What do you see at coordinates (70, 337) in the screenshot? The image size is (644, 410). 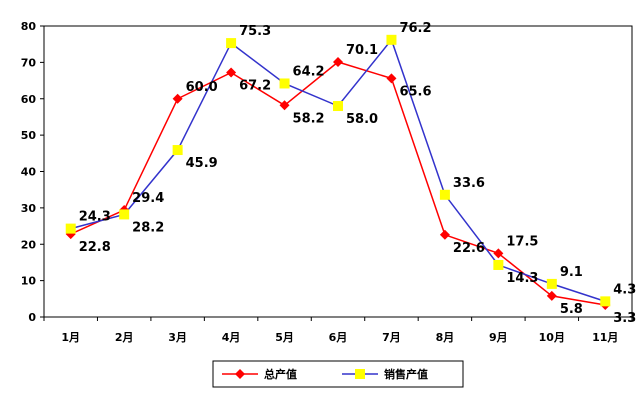 I see `x-tick-label: 1月` at bounding box center [70, 337].